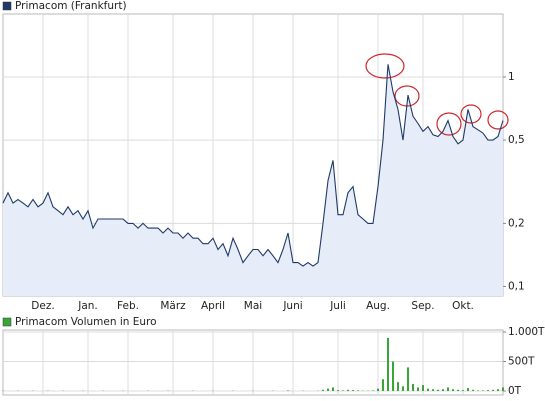 The image size is (545, 401). What do you see at coordinates (526, 332) in the screenshot?
I see `y-tick-label: 1.000T` at bounding box center [526, 332].